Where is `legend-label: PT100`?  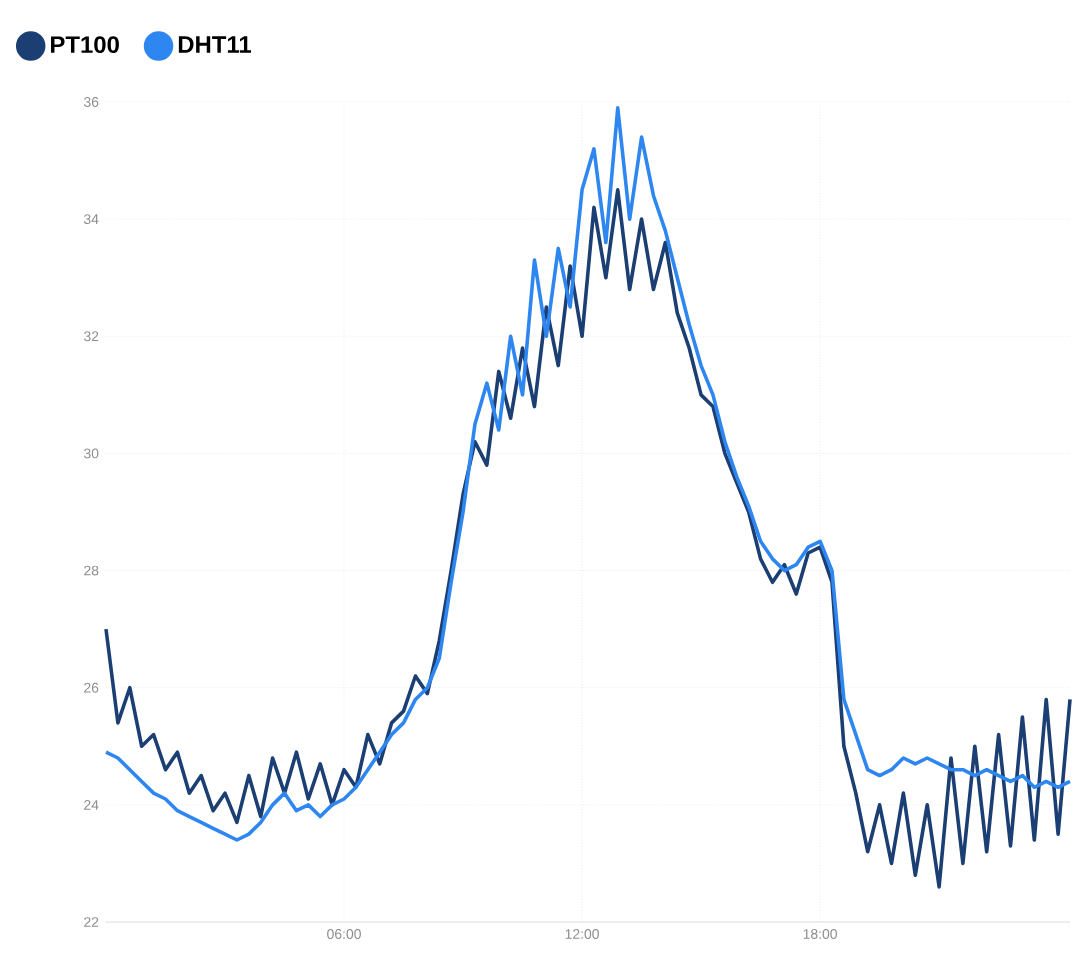
legend-label: PT100 is located at coordinates (85, 45).